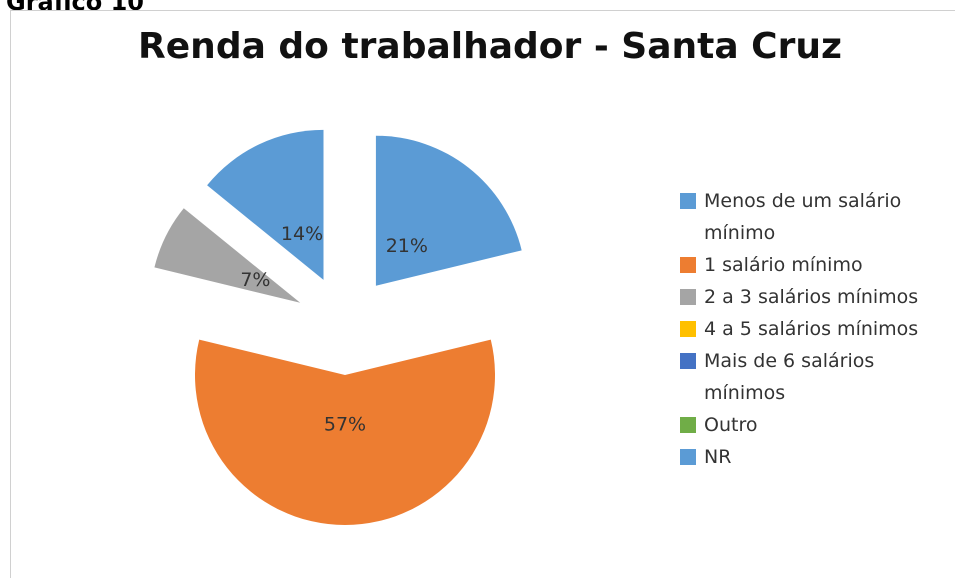  What do you see at coordinates (811, 329) in the screenshot?
I see `legend-label: 4 a 5 salários mínimos` at bounding box center [811, 329].